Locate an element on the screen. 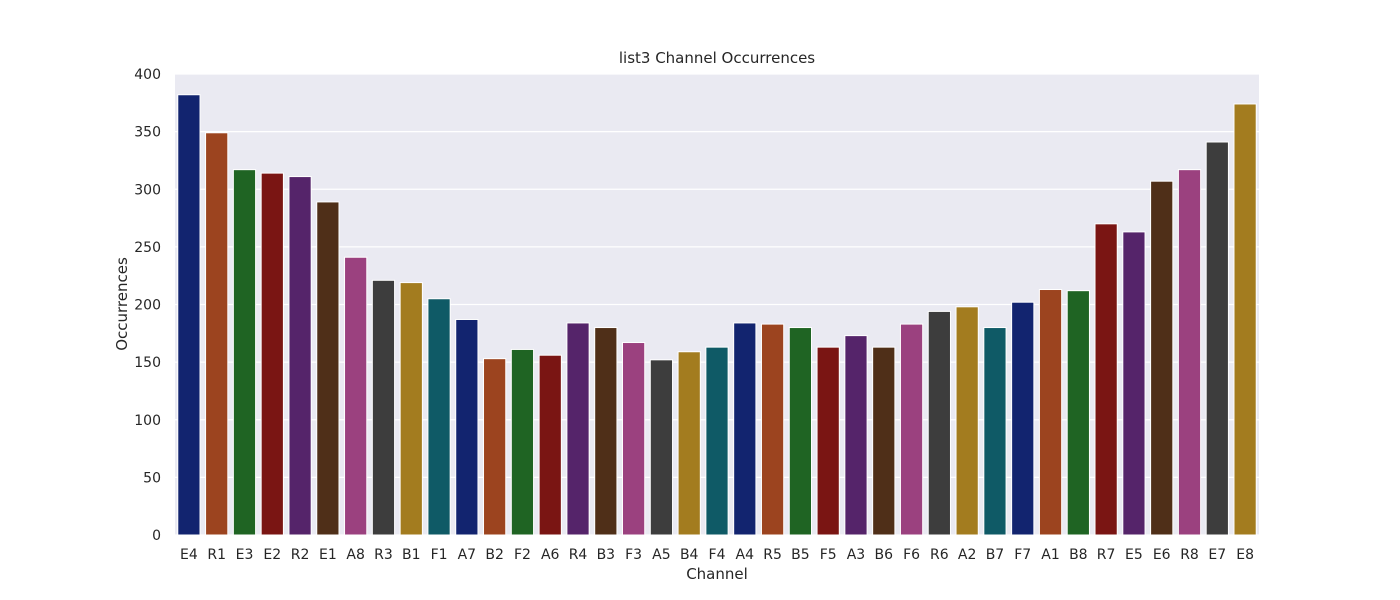 The height and width of the screenshot is (600, 1400). x-tick-label: A6 is located at coordinates (550, 555).